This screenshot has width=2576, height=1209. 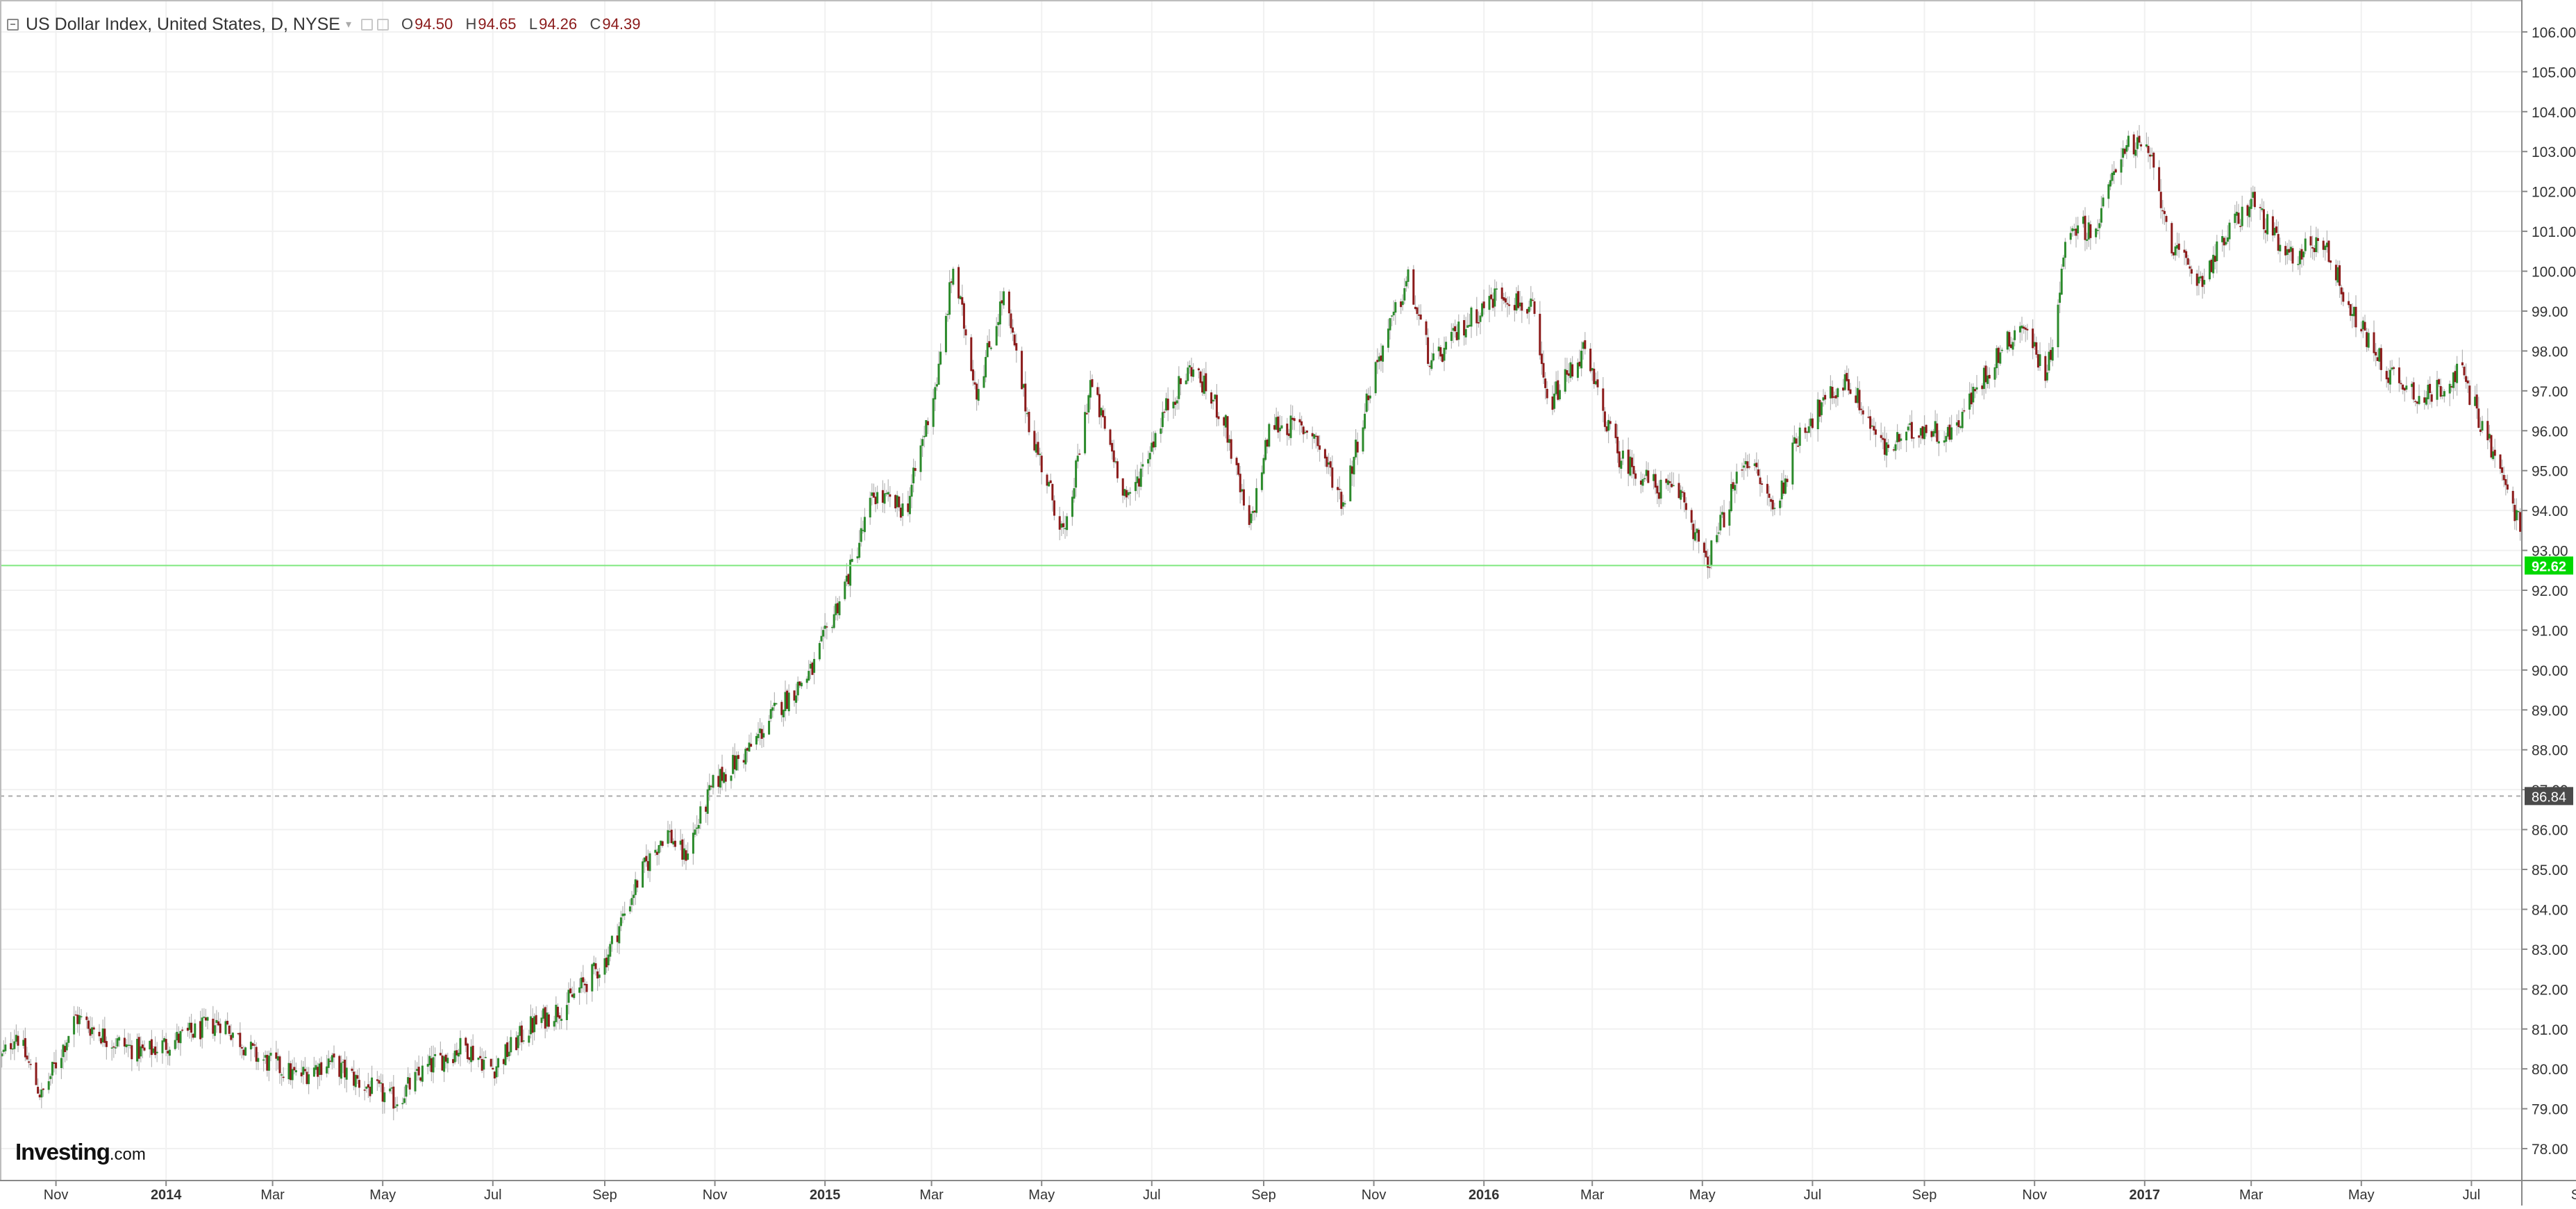 What do you see at coordinates (2554, 33) in the screenshot?
I see `y-tick-label: 106.00` at bounding box center [2554, 33].